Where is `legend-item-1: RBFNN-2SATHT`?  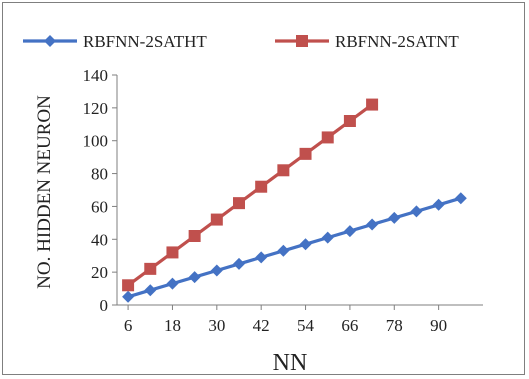 legend-item-1: RBFNN-2SATHT is located at coordinates (115, 41).